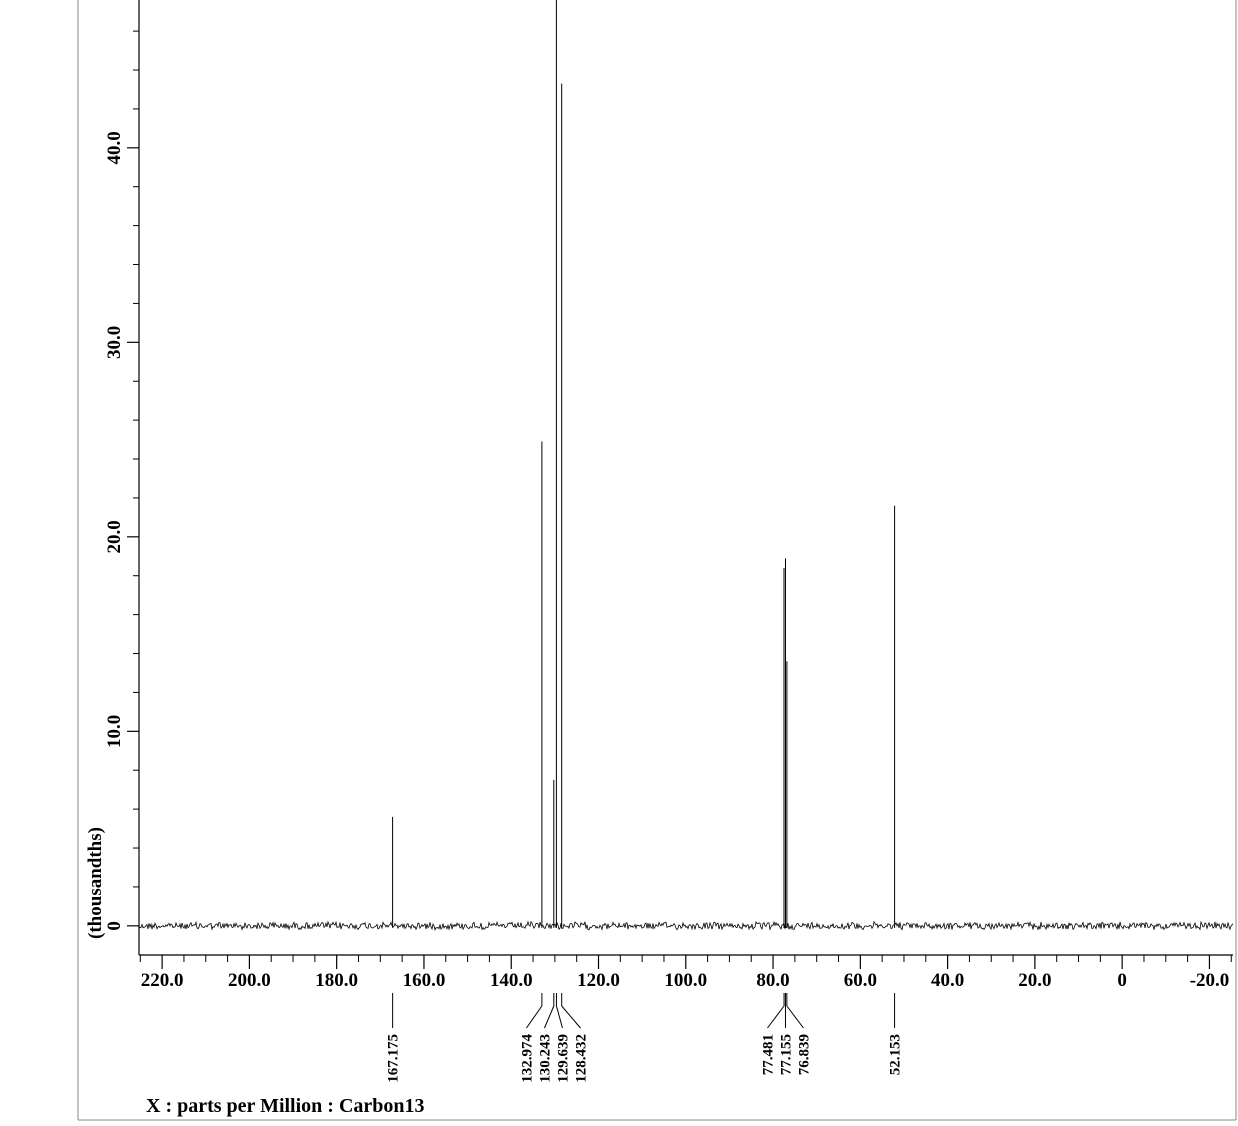 The image size is (1238, 1126). I want to click on y-tick-label: 10.0, so click(114, 731).